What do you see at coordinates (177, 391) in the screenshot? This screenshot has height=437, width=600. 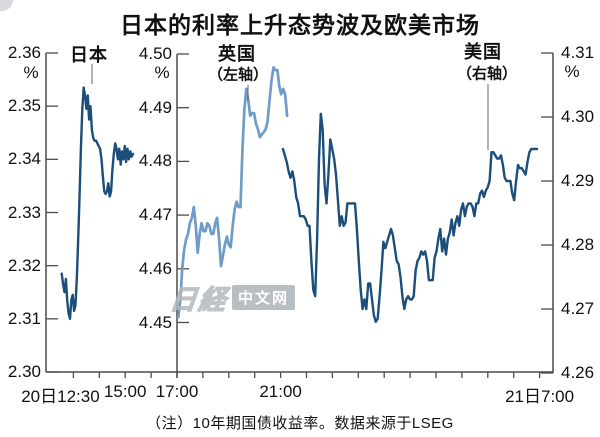 I see `x-axis-tick-label: 17:00` at bounding box center [177, 391].